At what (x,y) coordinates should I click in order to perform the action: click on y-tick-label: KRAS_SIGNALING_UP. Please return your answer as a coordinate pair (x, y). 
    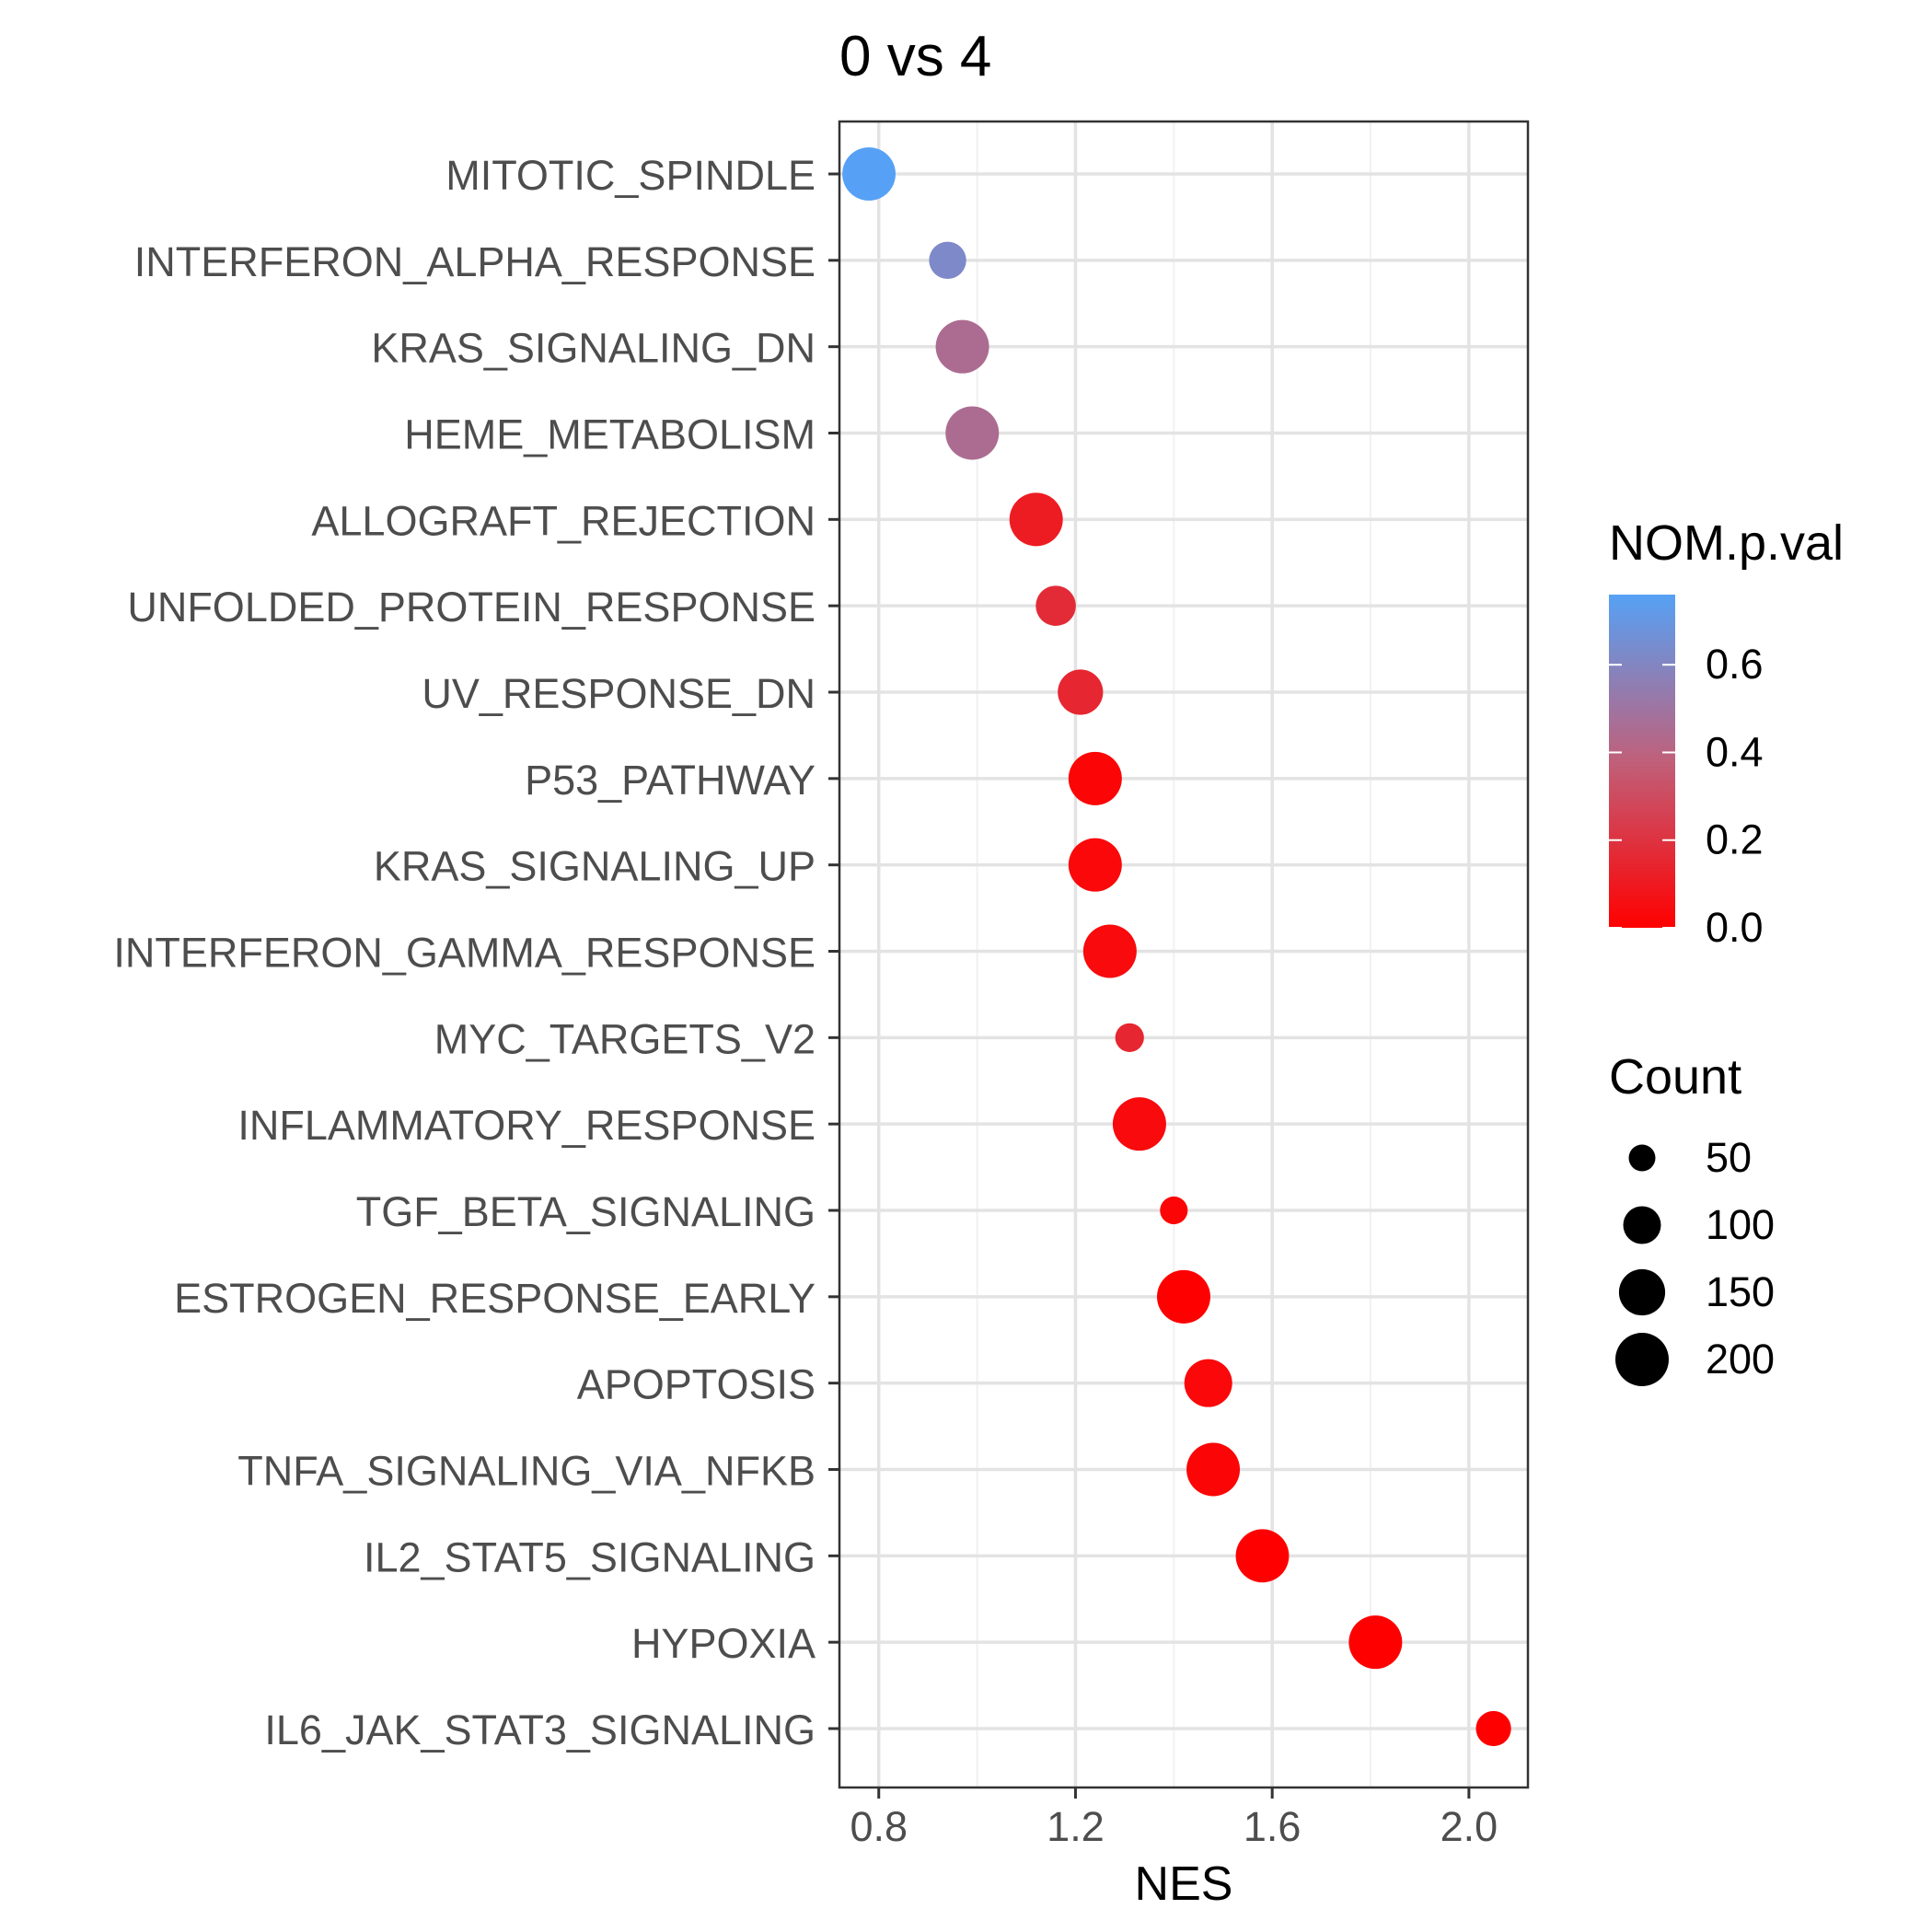
    Looking at the image, I should click on (595, 867).